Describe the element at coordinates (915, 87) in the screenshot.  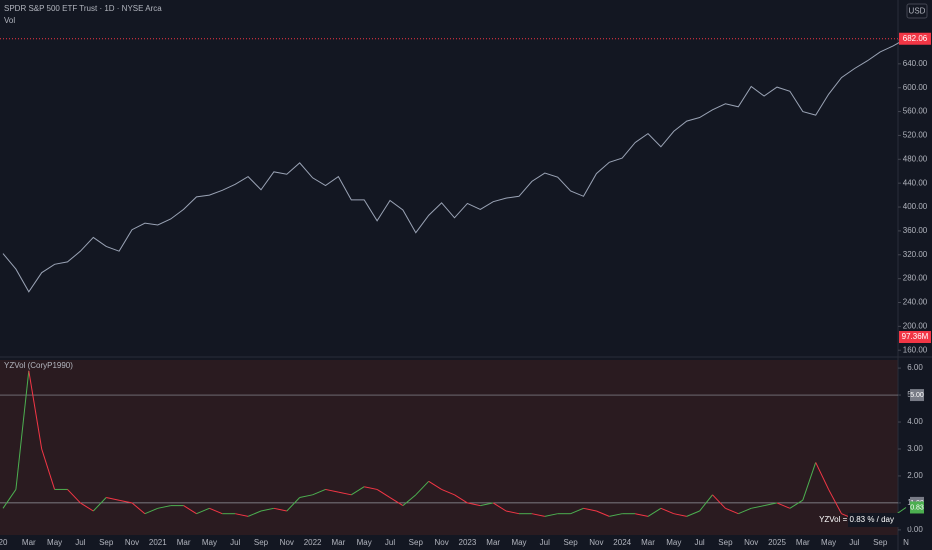
I see `y-tick-label: 600.00` at that location.